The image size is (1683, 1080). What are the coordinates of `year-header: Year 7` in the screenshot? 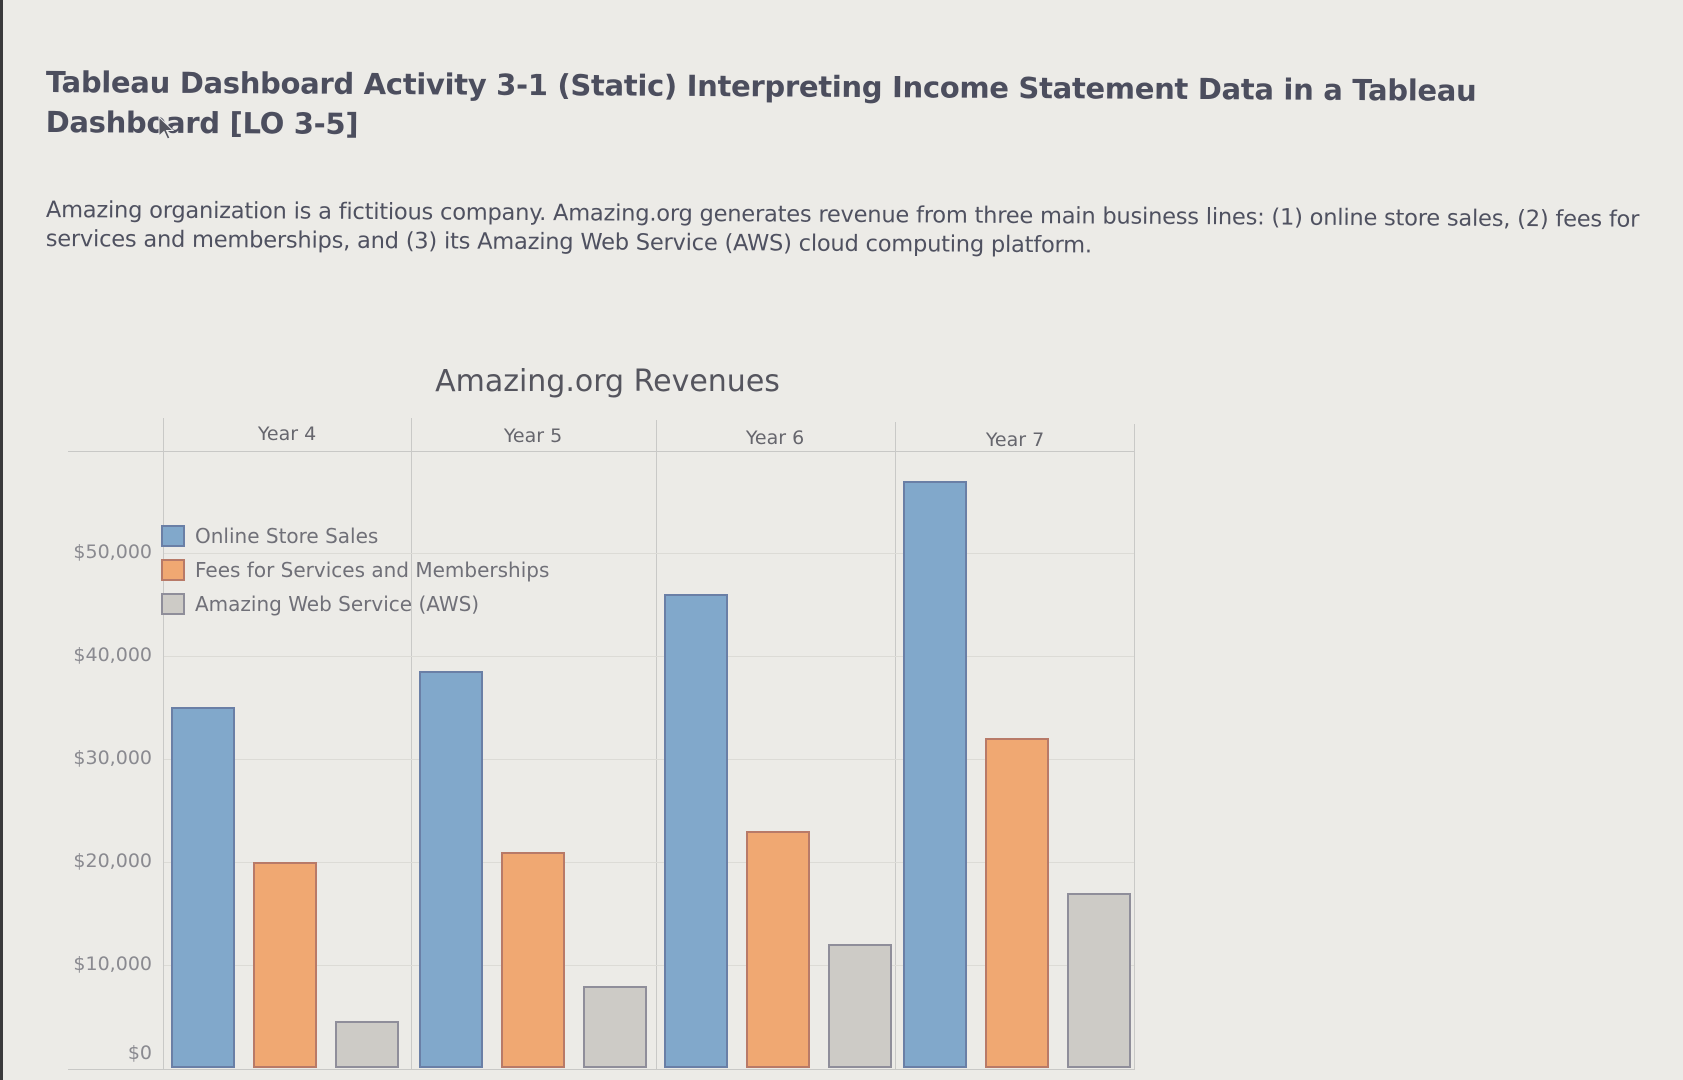 It's located at (1015, 440).